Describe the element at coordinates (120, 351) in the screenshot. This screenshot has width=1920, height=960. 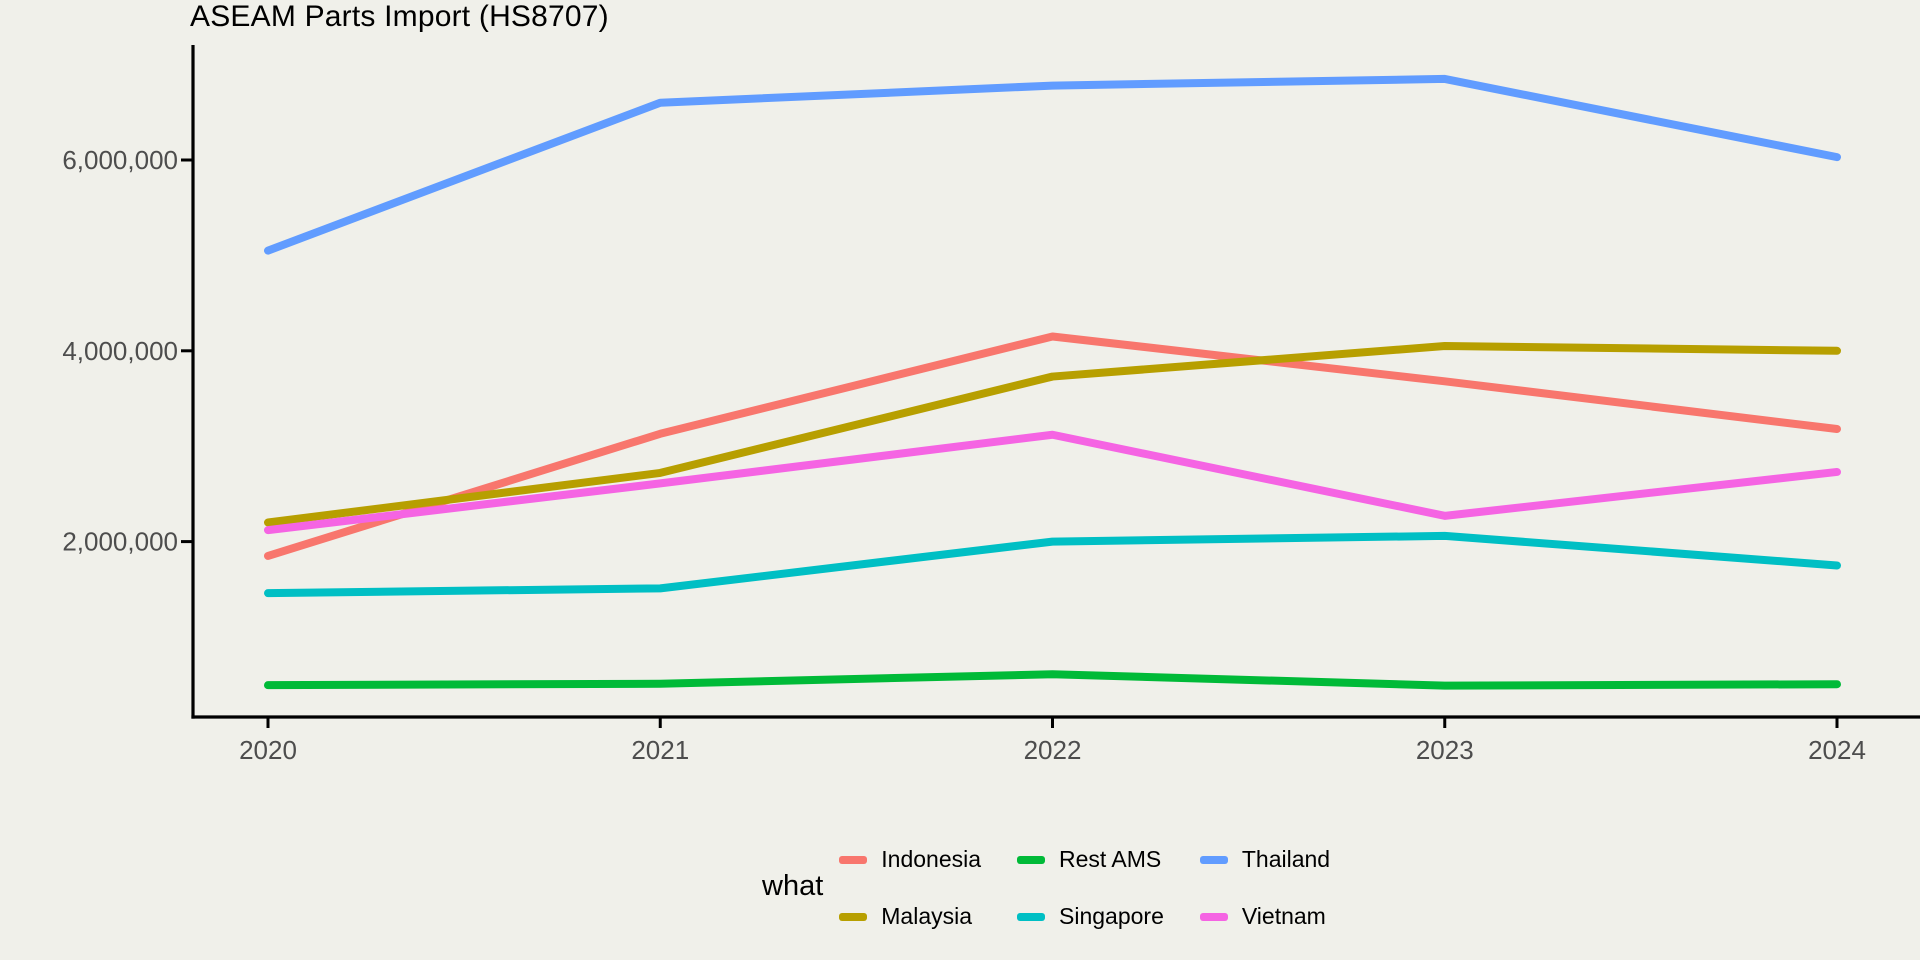
I see `y-tick-label: 4,000,000` at that location.